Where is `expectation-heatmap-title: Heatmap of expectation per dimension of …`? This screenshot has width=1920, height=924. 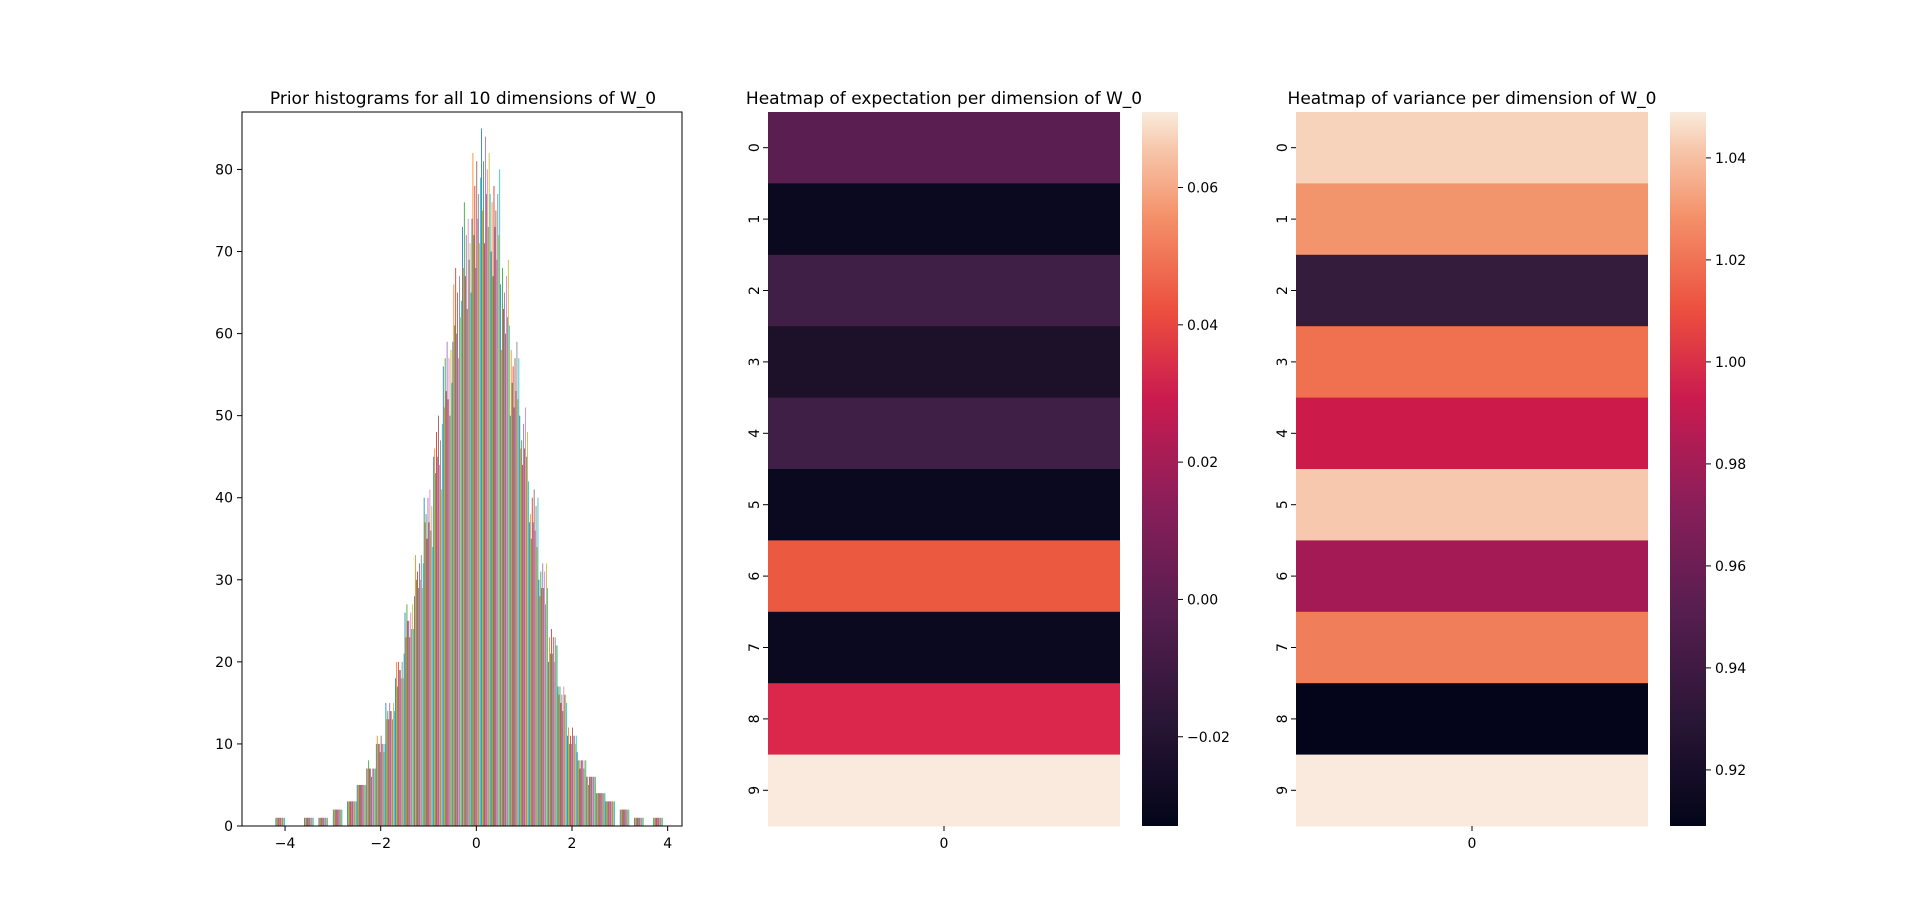
expectation-heatmap-title: Heatmap of expectation per dimension of … is located at coordinates (944, 99).